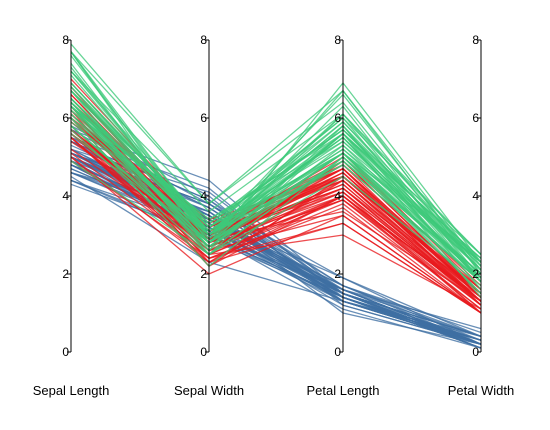 The image size is (550, 430). I want to click on axis-title: Petal Length, so click(342, 390).